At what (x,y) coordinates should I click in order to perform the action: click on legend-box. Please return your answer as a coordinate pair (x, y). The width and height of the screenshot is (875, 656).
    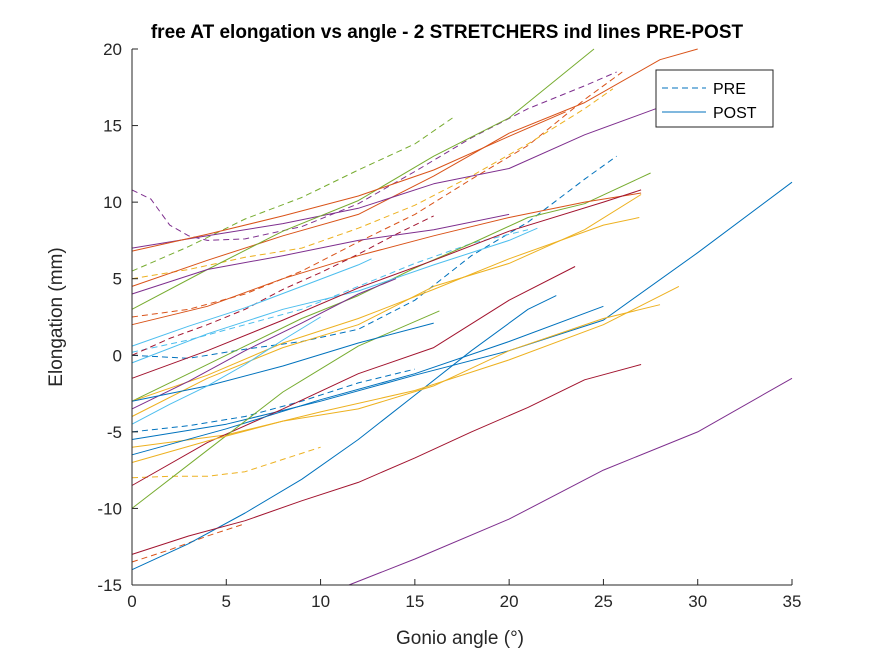
    Looking at the image, I should click on (714, 98).